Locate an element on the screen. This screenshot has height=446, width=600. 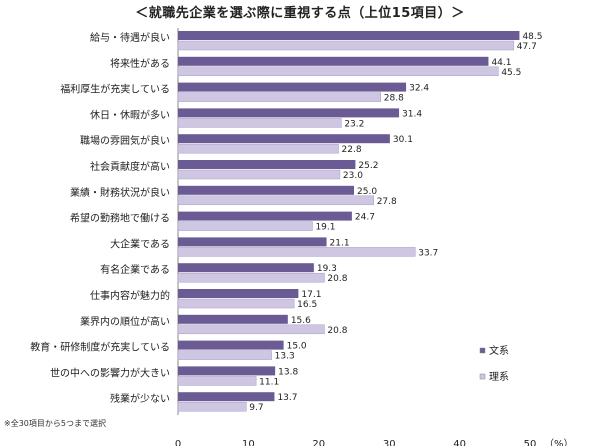
category-label: 有名企業である is located at coordinates (135, 269).